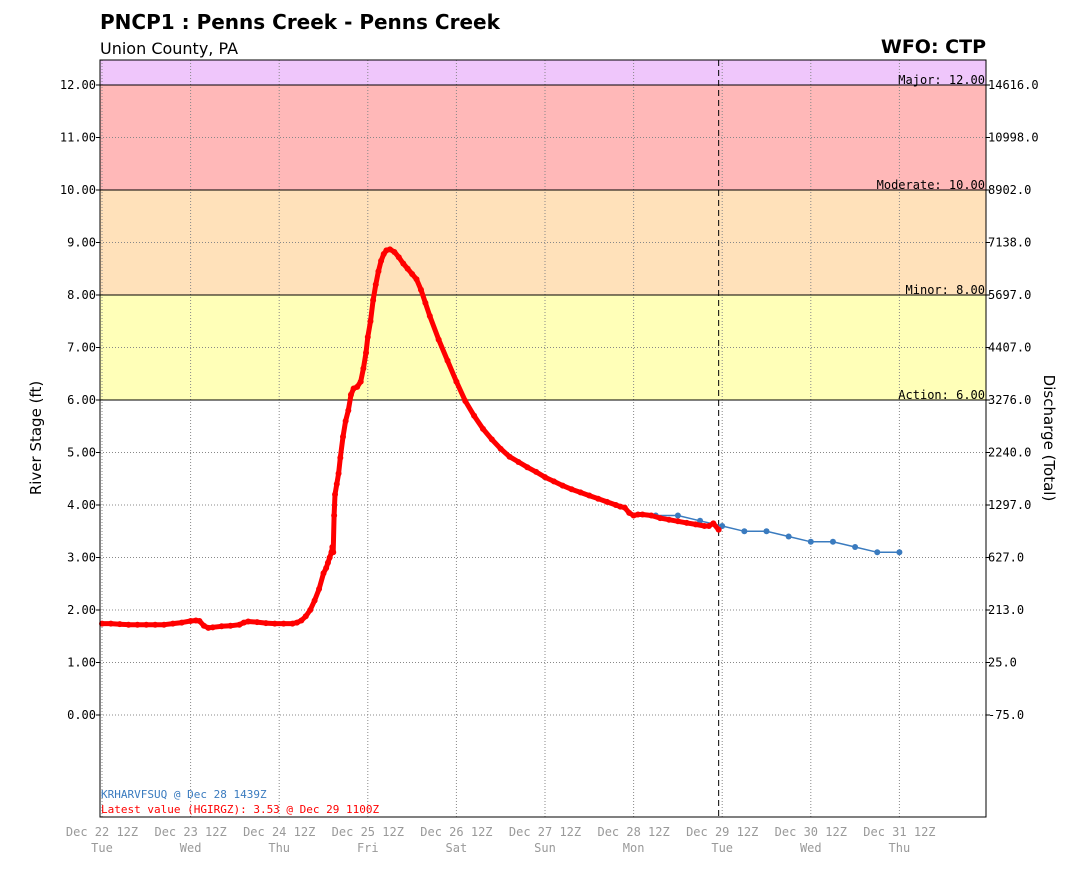  What do you see at coordinates (1009, 190) in the screenshot?
I see `right-tick-label: 8902.0` at bounding box center [1009, 190].